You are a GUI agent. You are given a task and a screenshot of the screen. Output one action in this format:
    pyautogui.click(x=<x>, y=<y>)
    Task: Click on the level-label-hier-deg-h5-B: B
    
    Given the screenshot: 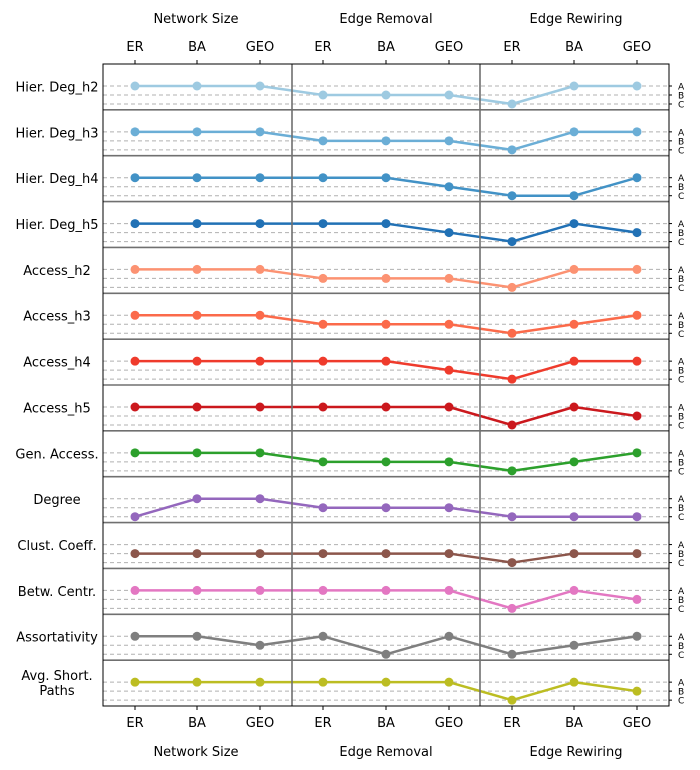 What is the action you would take?
    pyautogui.click(x=681, y=234)
    